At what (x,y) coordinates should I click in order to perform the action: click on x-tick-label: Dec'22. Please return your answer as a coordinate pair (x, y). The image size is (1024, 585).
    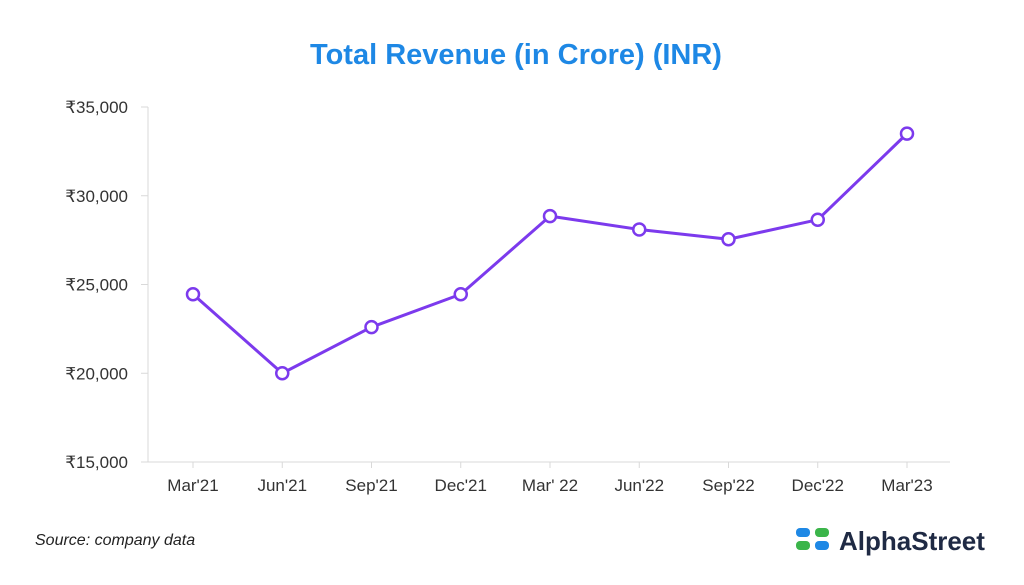
    Looking at the image, I should click on (818, 485).